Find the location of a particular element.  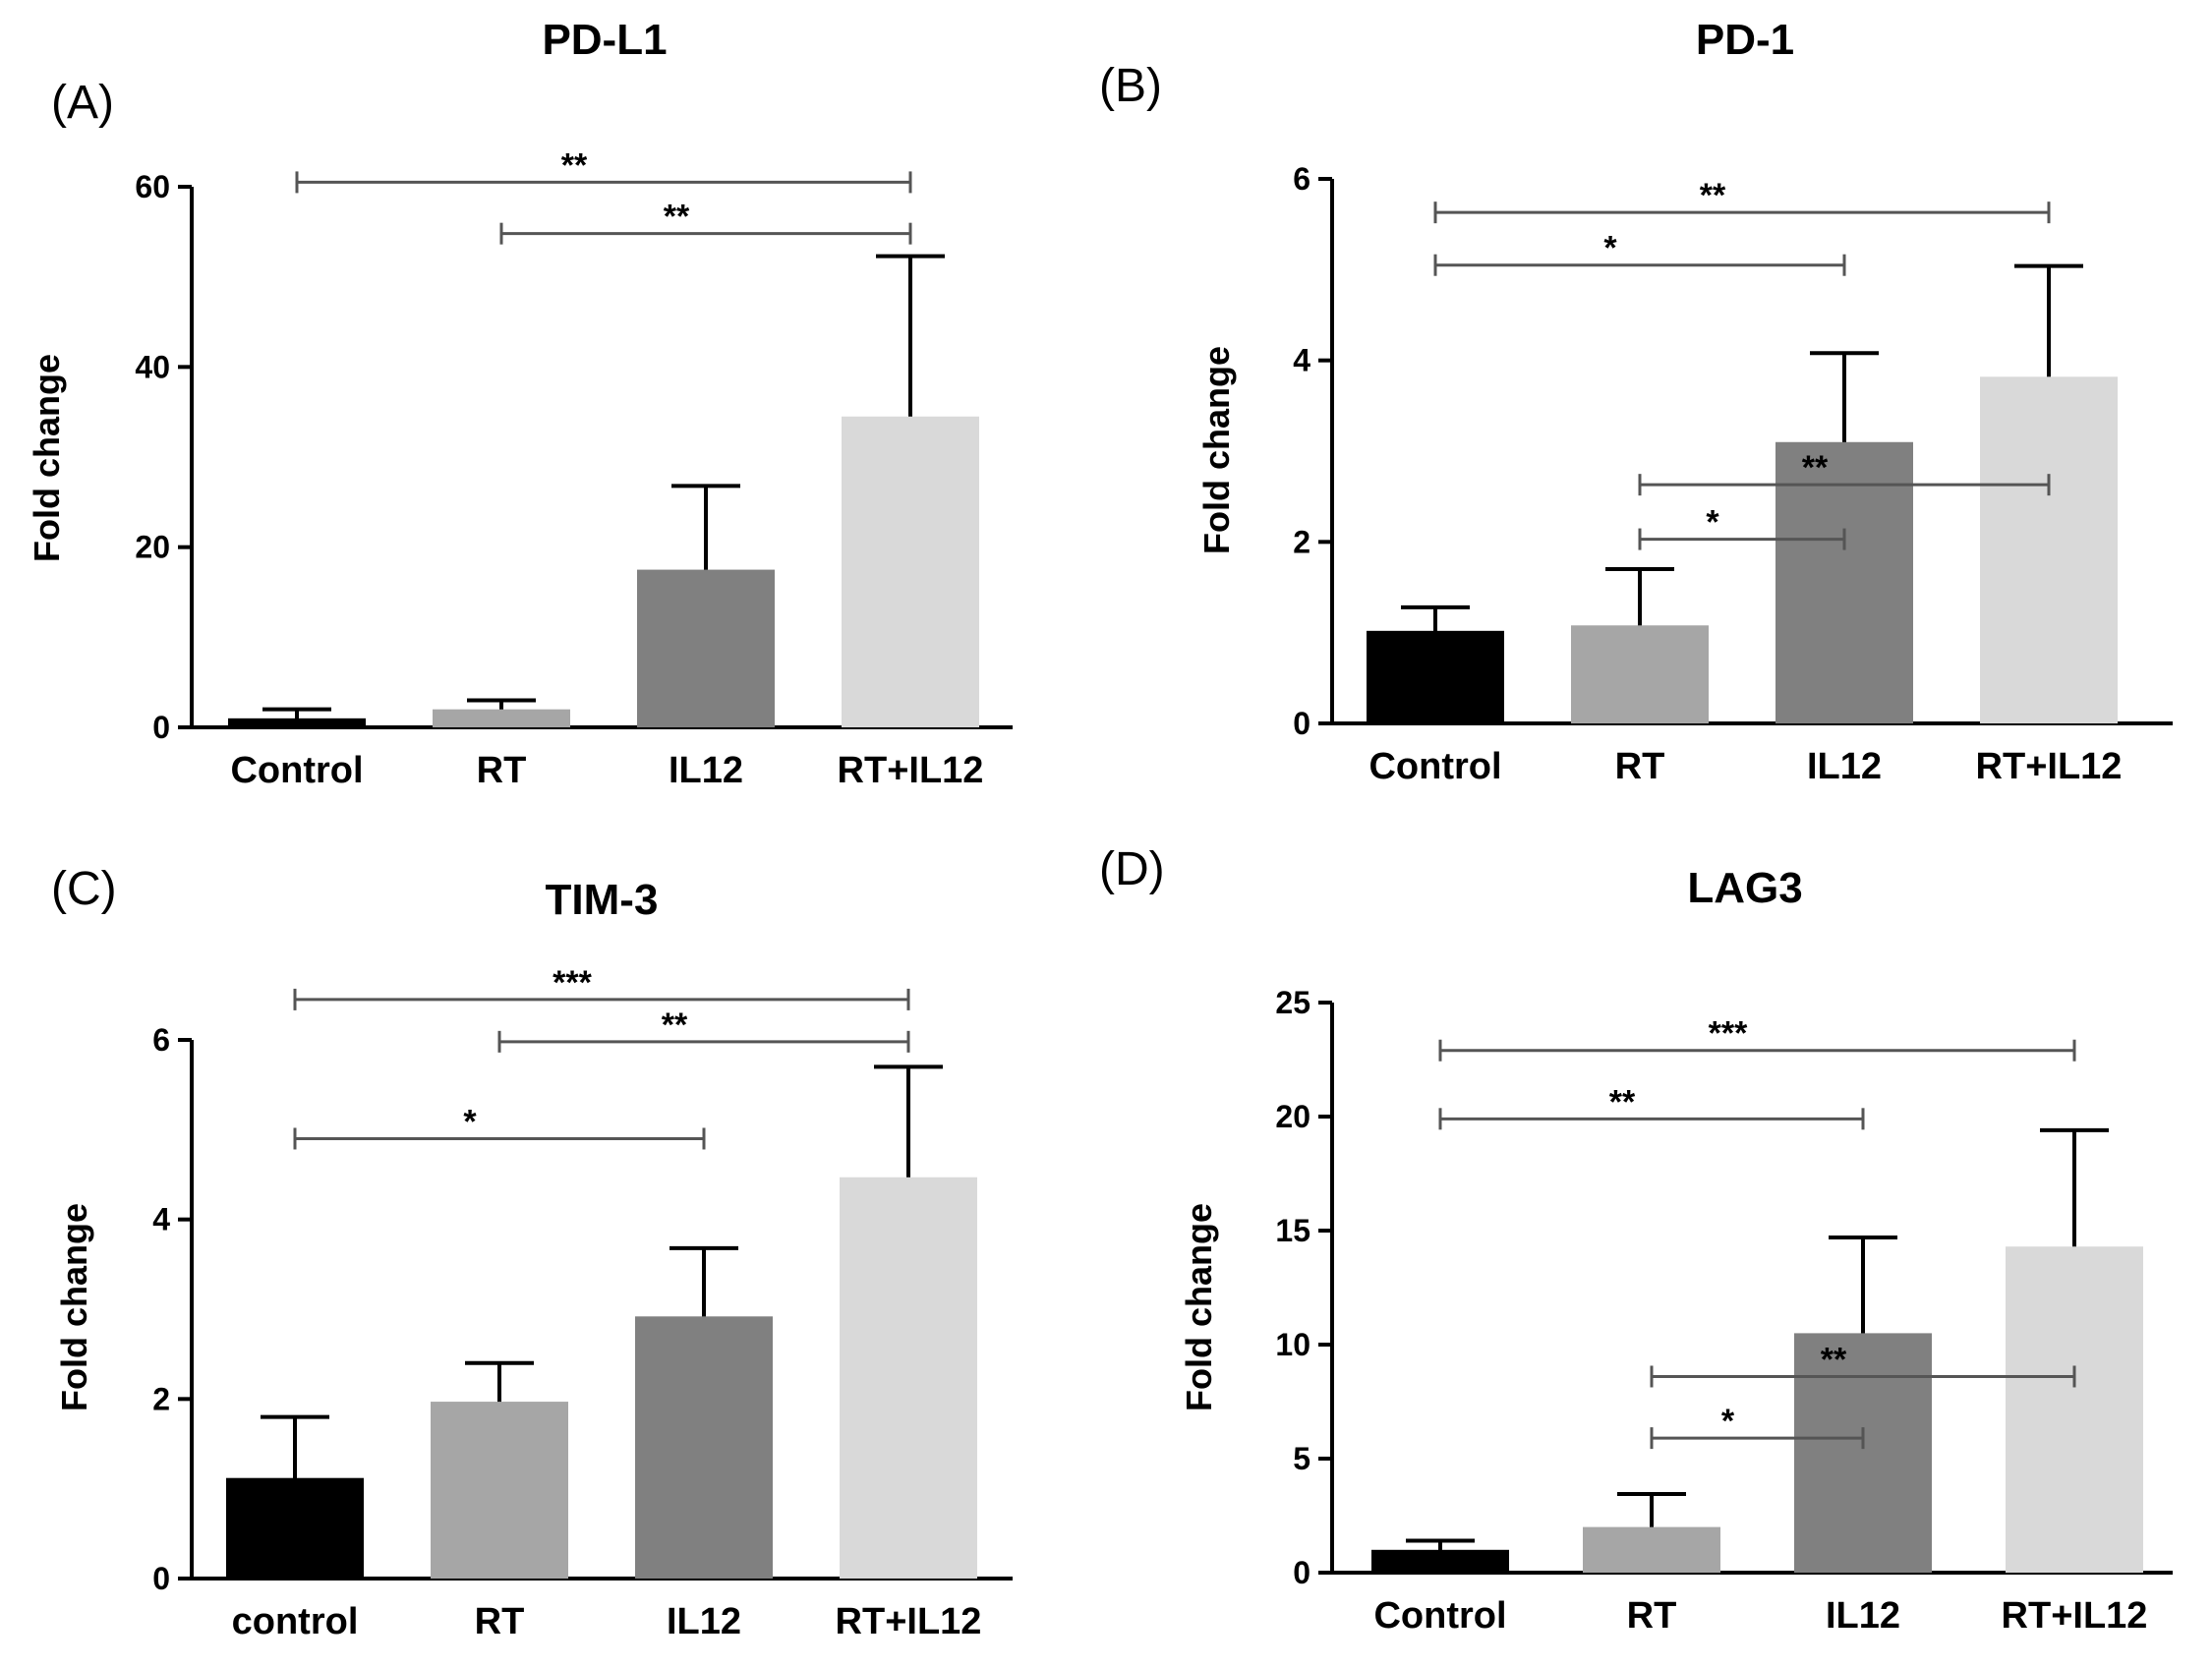

y-tick-label: 60 is located at coordinates (153, 187).